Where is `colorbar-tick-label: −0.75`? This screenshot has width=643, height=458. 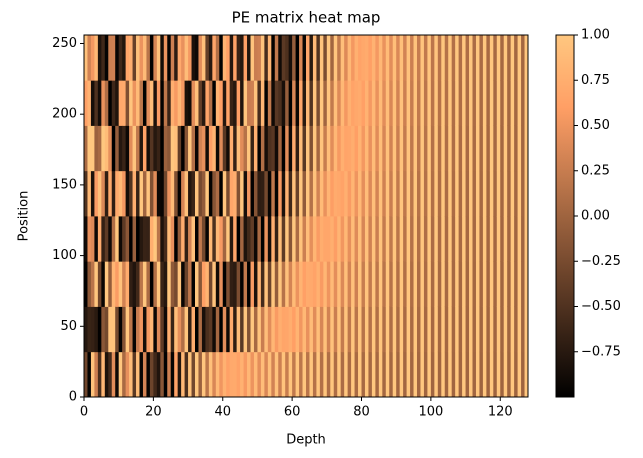
colorbar-tick-label: −0.75 is located at coordinates (601, 351).